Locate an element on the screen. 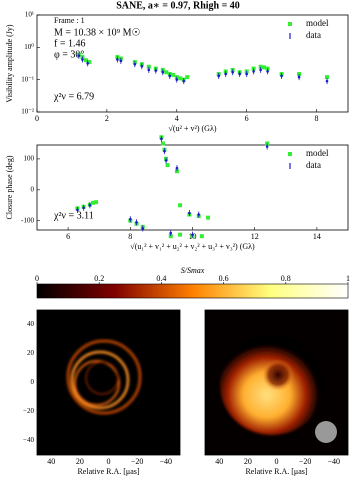 This screenshot has height=491, width=357. colorbar is located at coordinates (192, 291).